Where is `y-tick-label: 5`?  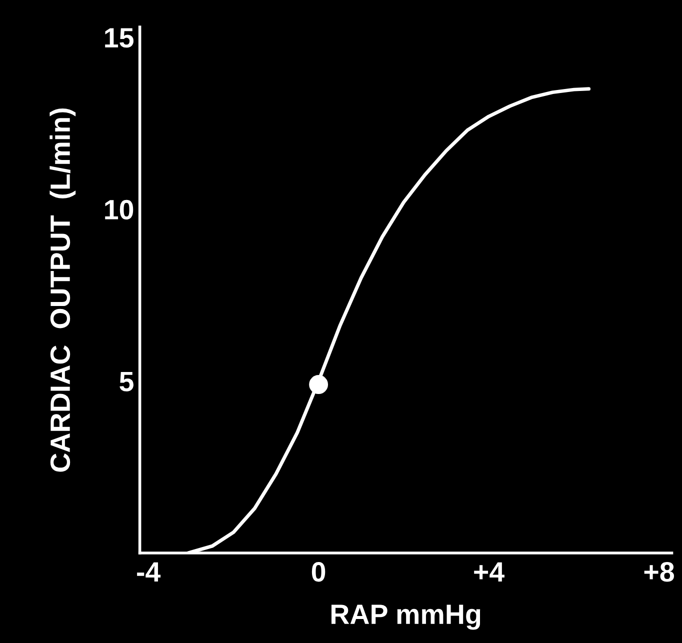 y-tick-label: 5 is located at coordinates (127, 382).